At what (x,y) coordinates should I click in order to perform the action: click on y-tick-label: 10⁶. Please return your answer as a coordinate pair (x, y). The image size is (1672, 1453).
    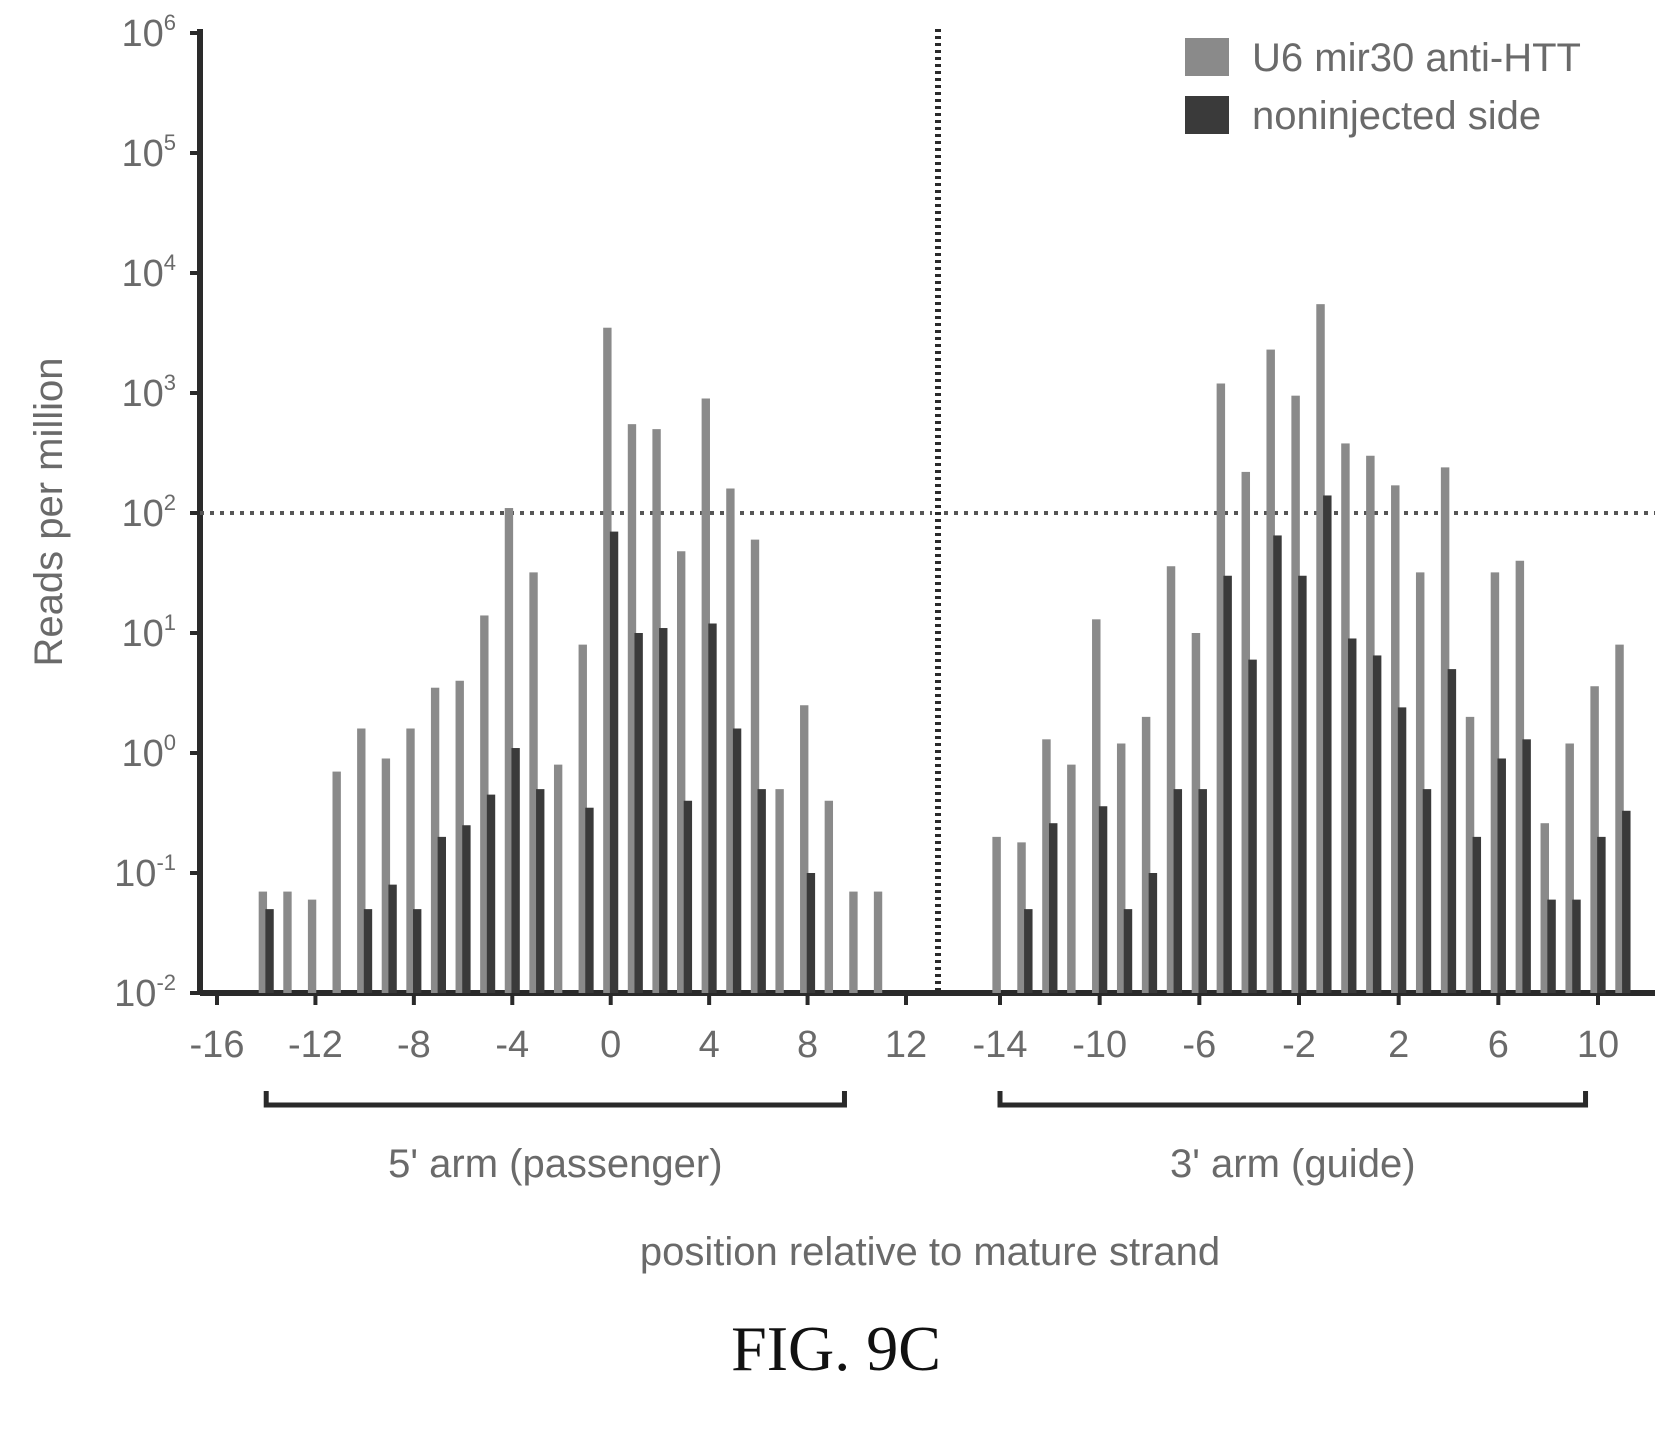
    Looking at the image, I should click on (148, 32).